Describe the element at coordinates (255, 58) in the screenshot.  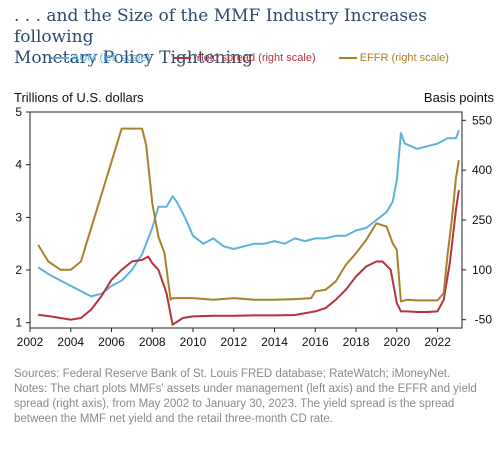
I see `legend-label-yield-spread: Yield spread (right scale)` at that location.